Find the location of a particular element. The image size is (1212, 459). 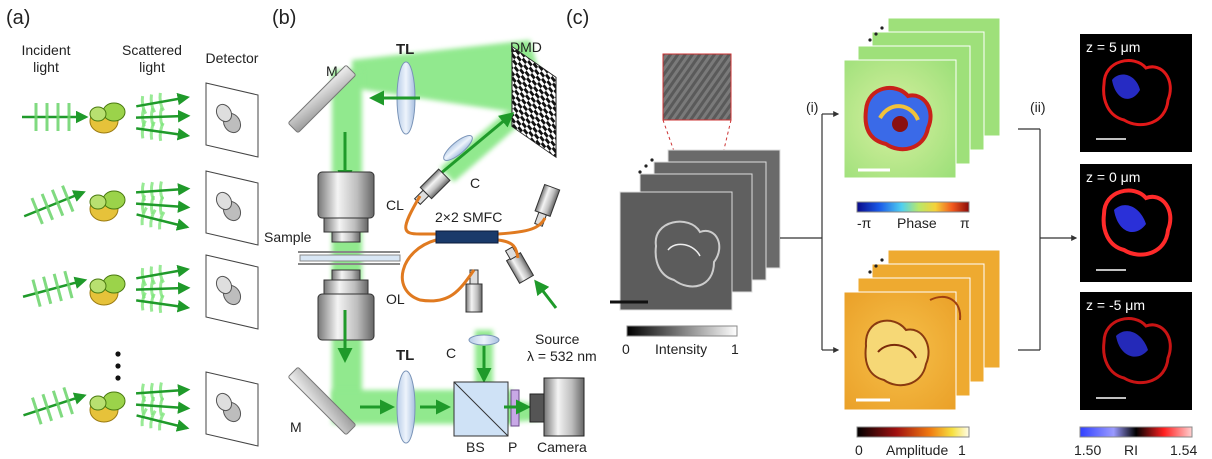

amplitude-colorbar is located at coordinates (913, 432).